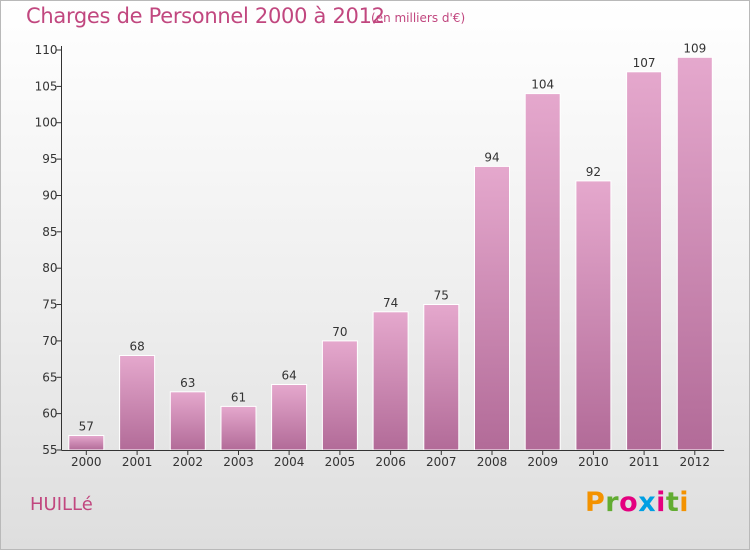 This screenshot has width=750, height=550. What do you see at coordinates (86, 462) in the screenshot?
I see `x-tick-label-2000: 2000` at bounding box center [86, 462].